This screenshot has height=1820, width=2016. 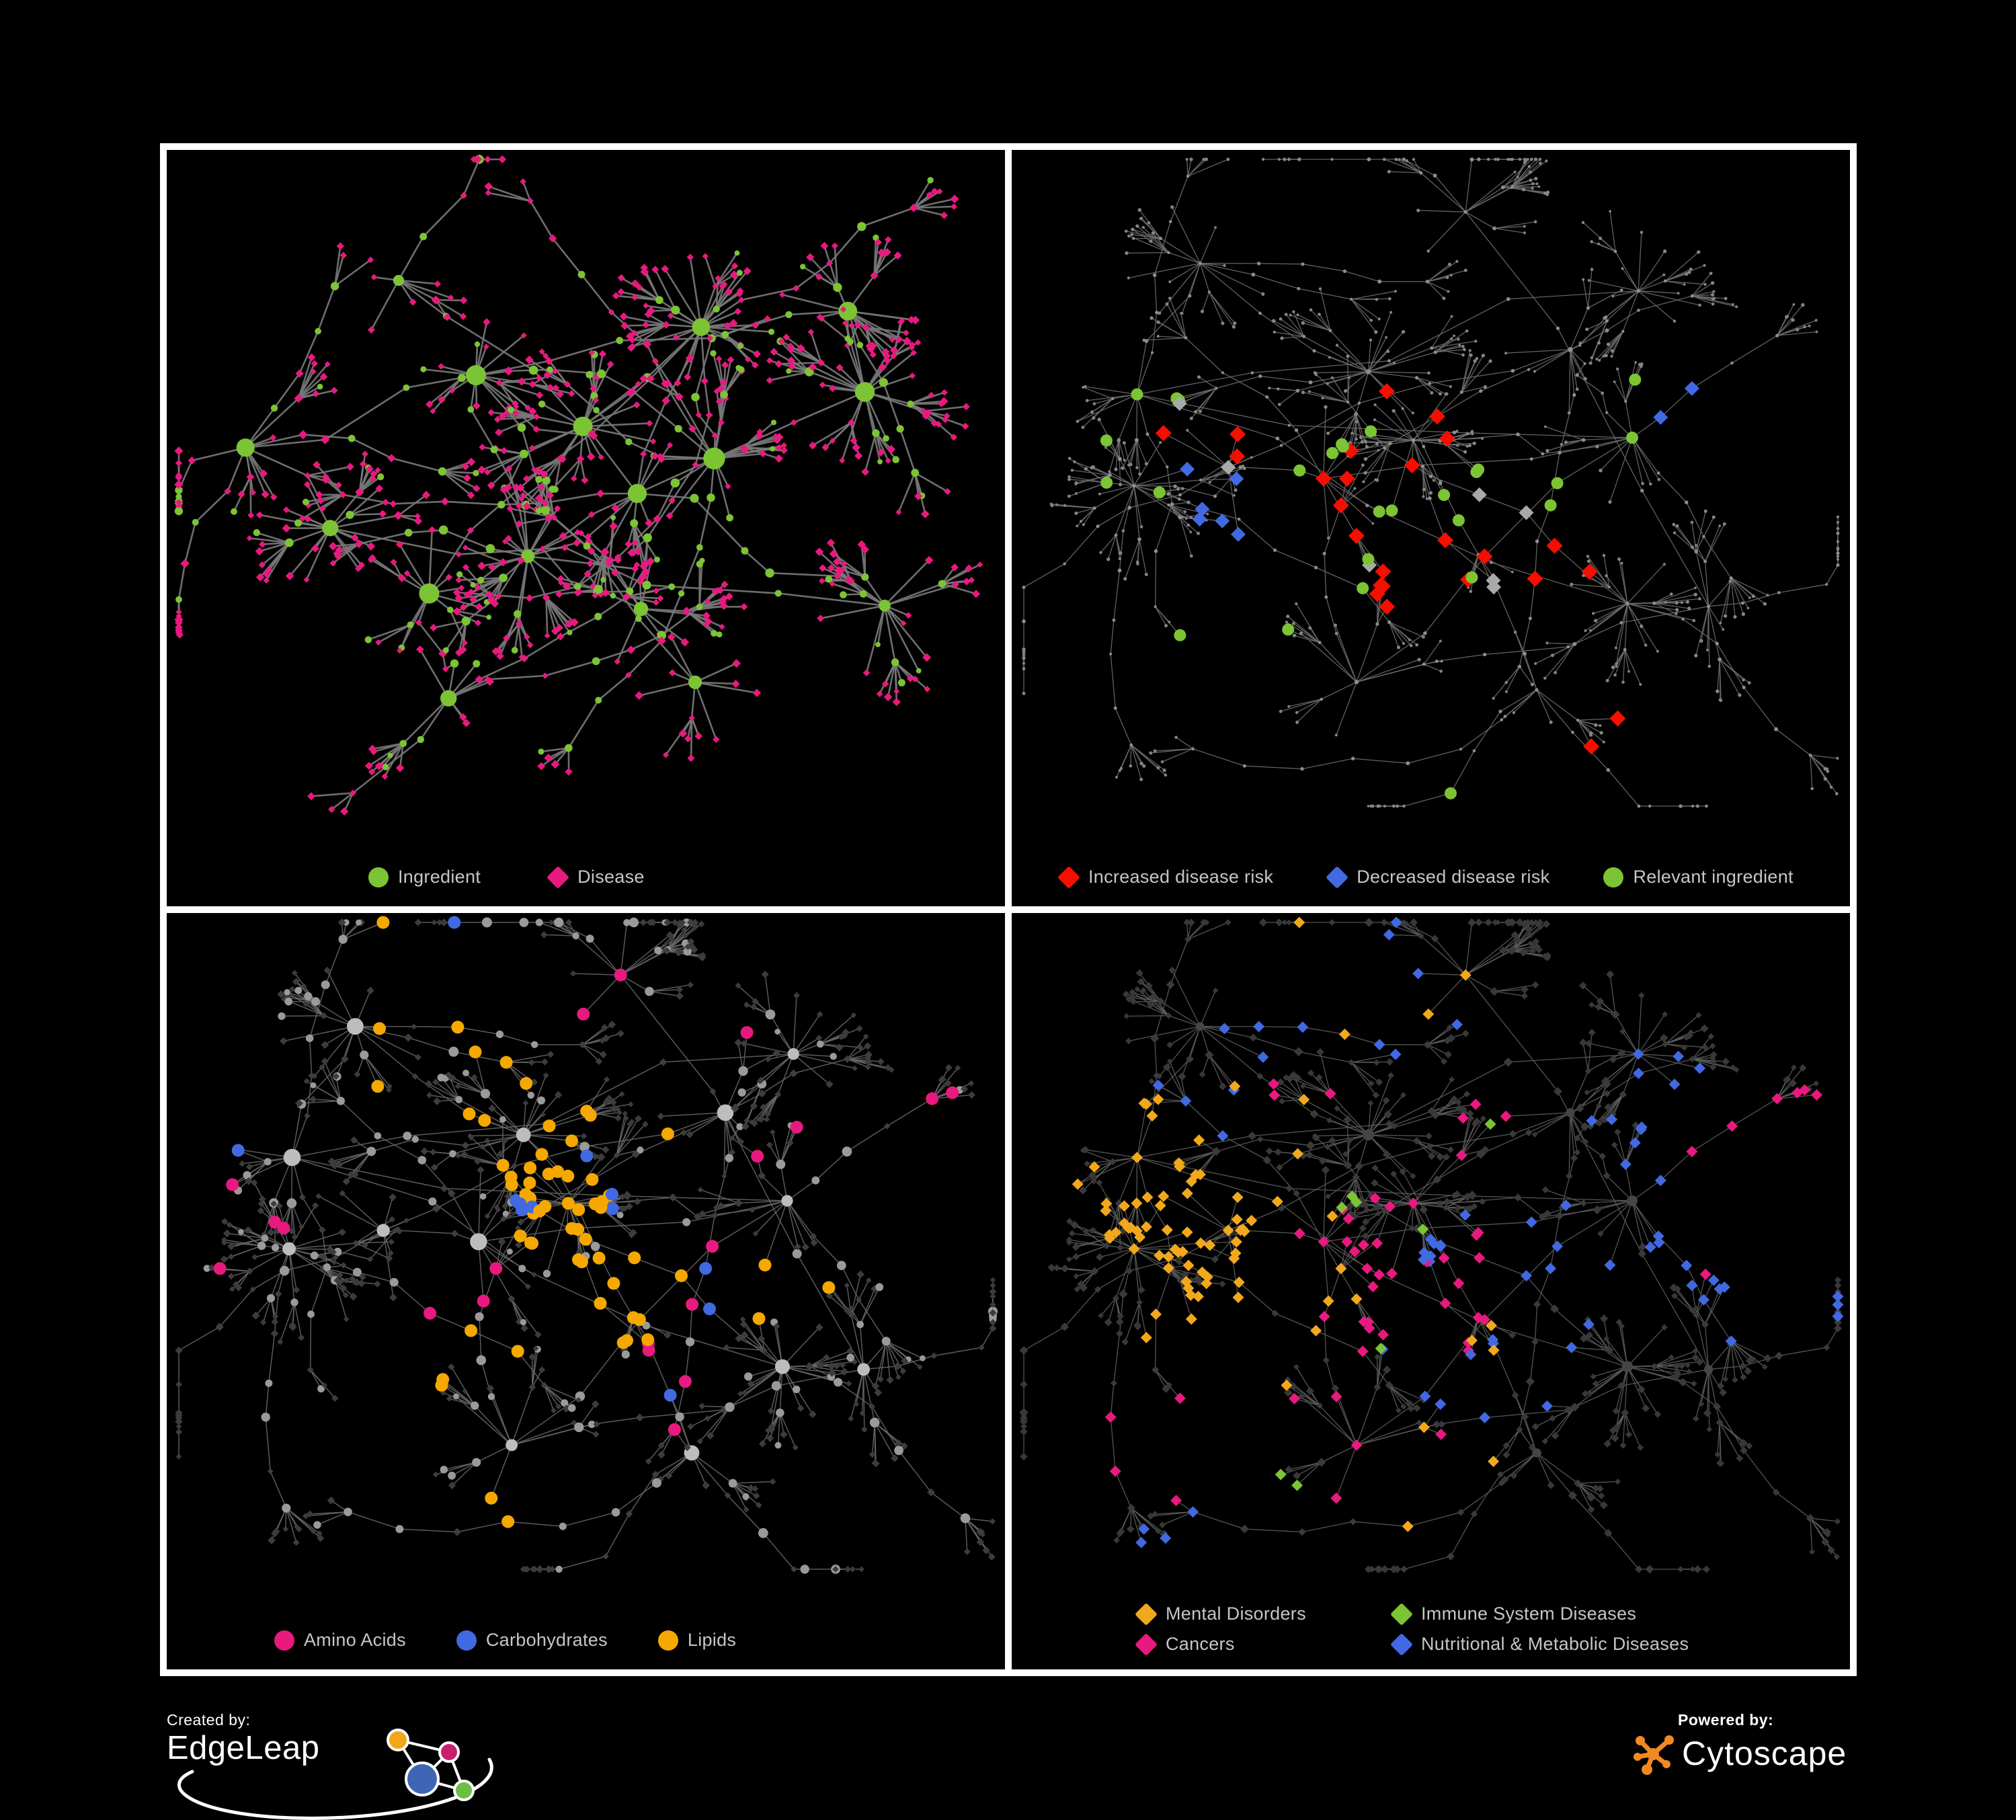 What do you see at coordinates (1431, 1245) in the screenshot?
I see `disease-categories-network-graph` at bounding box center [1431, 1245].